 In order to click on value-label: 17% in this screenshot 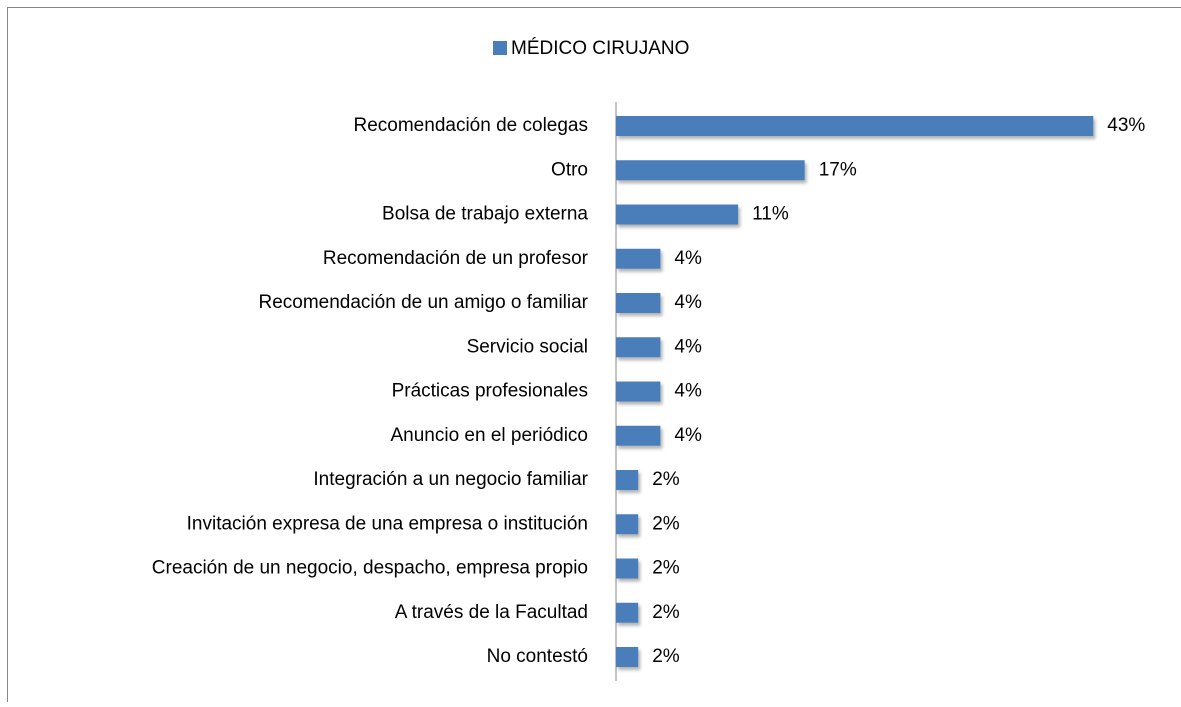, I will do `click(838, 169)`.